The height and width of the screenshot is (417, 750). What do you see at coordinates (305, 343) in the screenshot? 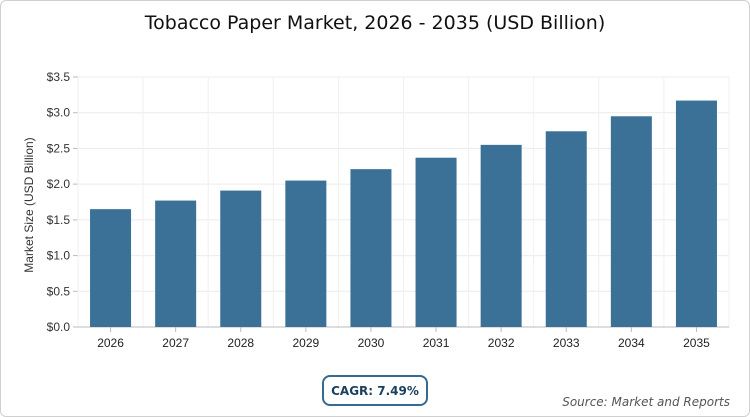
I see `x-tick-label: 2029` at bounding box center [305, 343].